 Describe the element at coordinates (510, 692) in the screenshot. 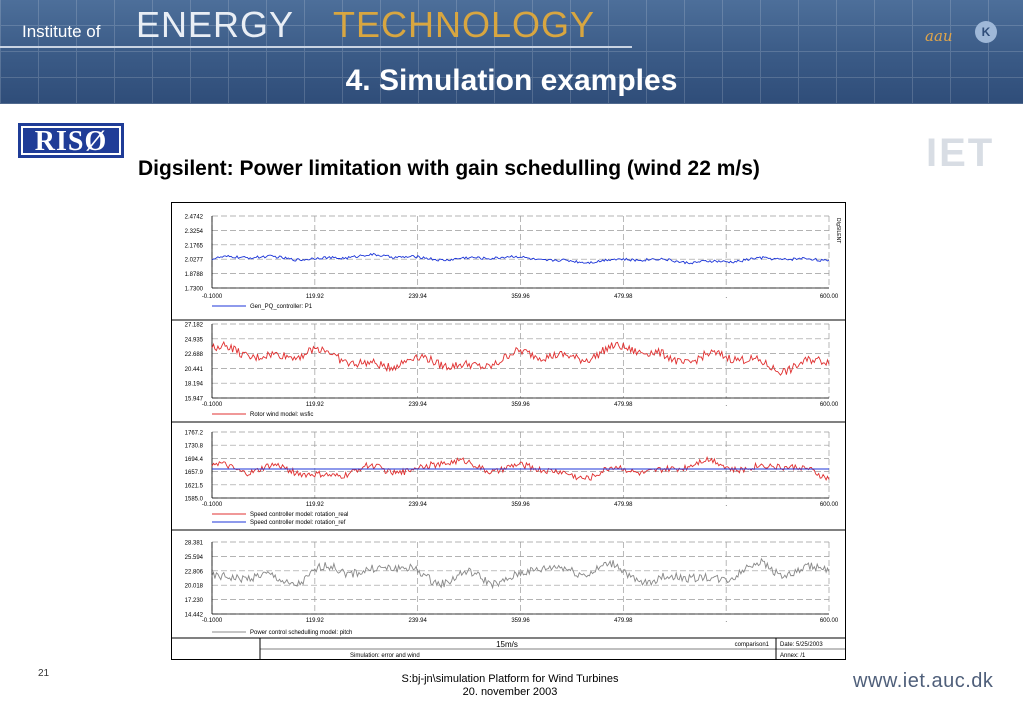

I see `footer-line-2: 20. november 2003` at that location.